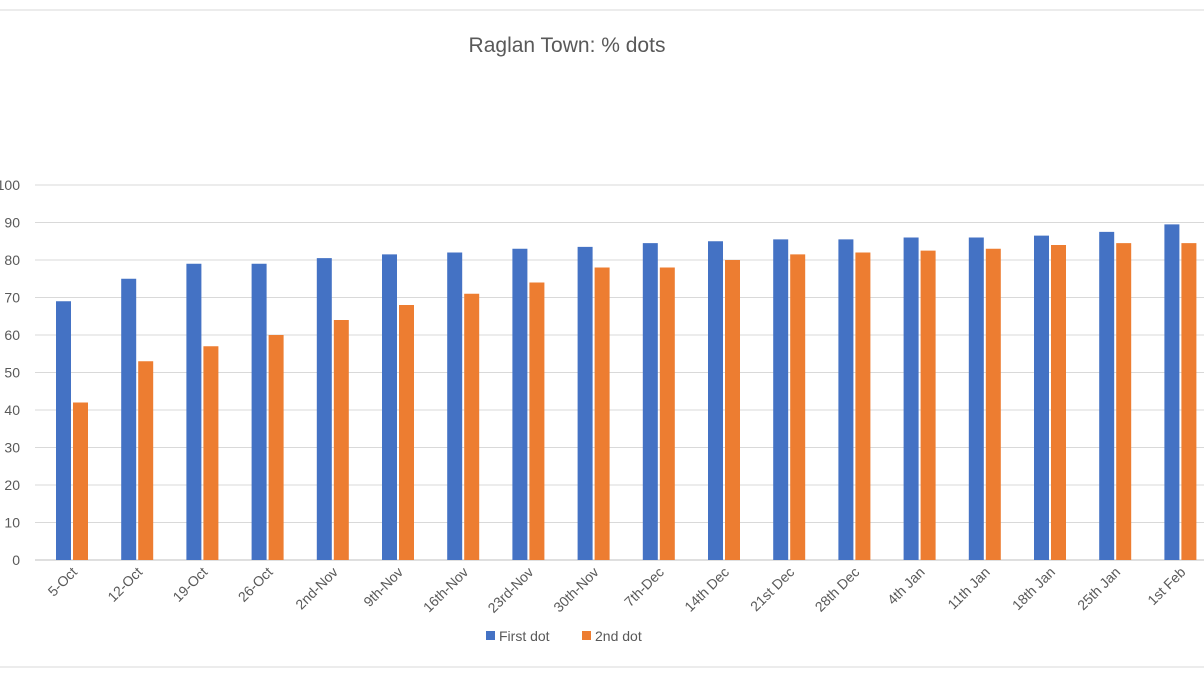 The width and height of the screenshot is (1204, 682). What do you see at coordinates (706, 589) in the screenshot?
I see `x-tick-label: 14th Dec` at bounding box center [706, 589].